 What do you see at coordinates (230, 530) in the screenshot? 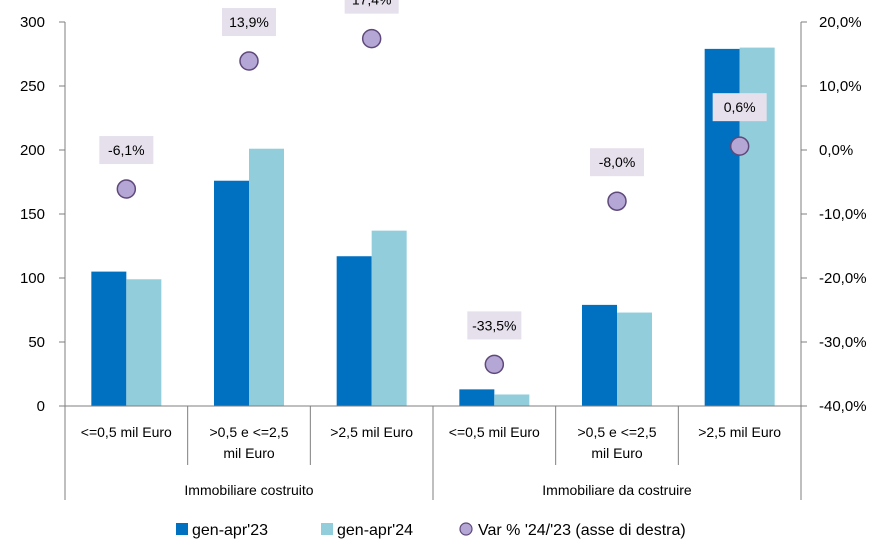
I see `legend-label: gen-apr'23` at bounding box center [230, 530].